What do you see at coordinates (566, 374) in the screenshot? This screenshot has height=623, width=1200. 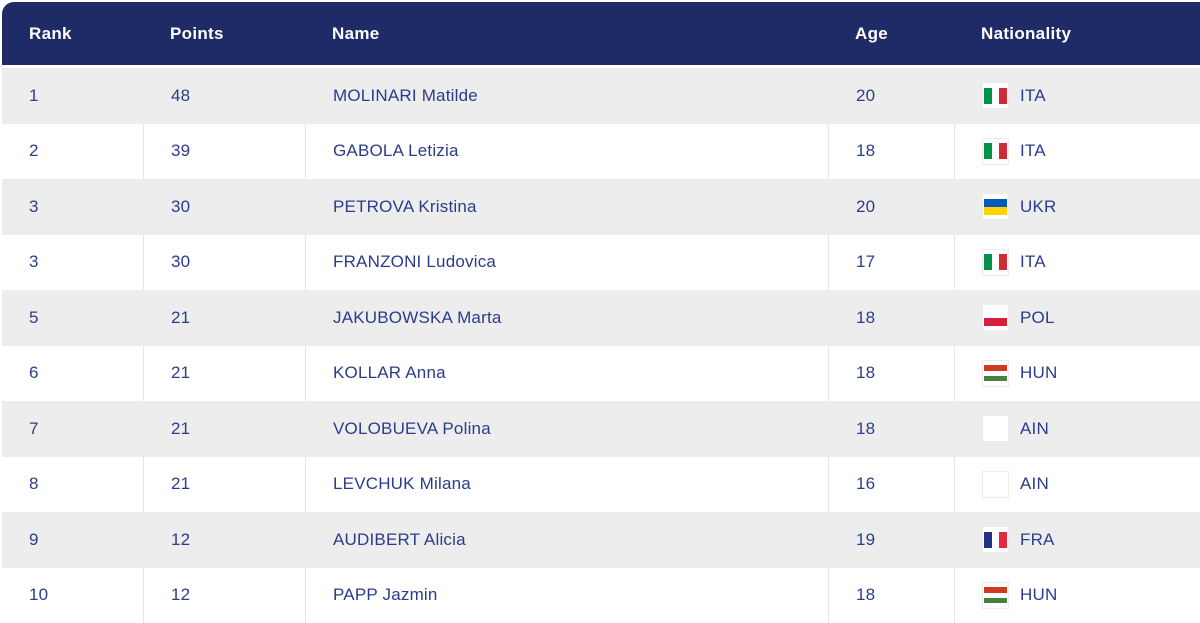 I see `name-cell: KOLLAR Anna` at bounding box center [566, 374].